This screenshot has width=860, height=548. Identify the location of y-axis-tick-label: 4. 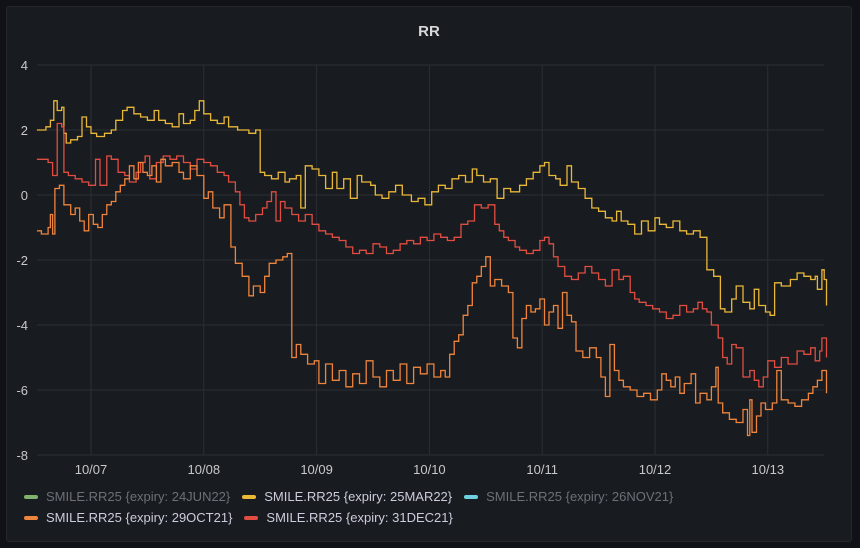
(24, 65).